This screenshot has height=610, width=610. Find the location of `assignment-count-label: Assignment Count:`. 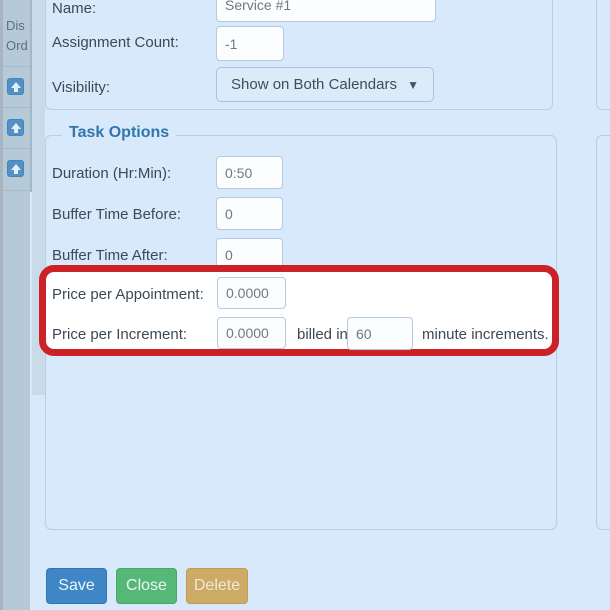

assignment-count-label: Assignment Count: is located at coordinates (115, 42).